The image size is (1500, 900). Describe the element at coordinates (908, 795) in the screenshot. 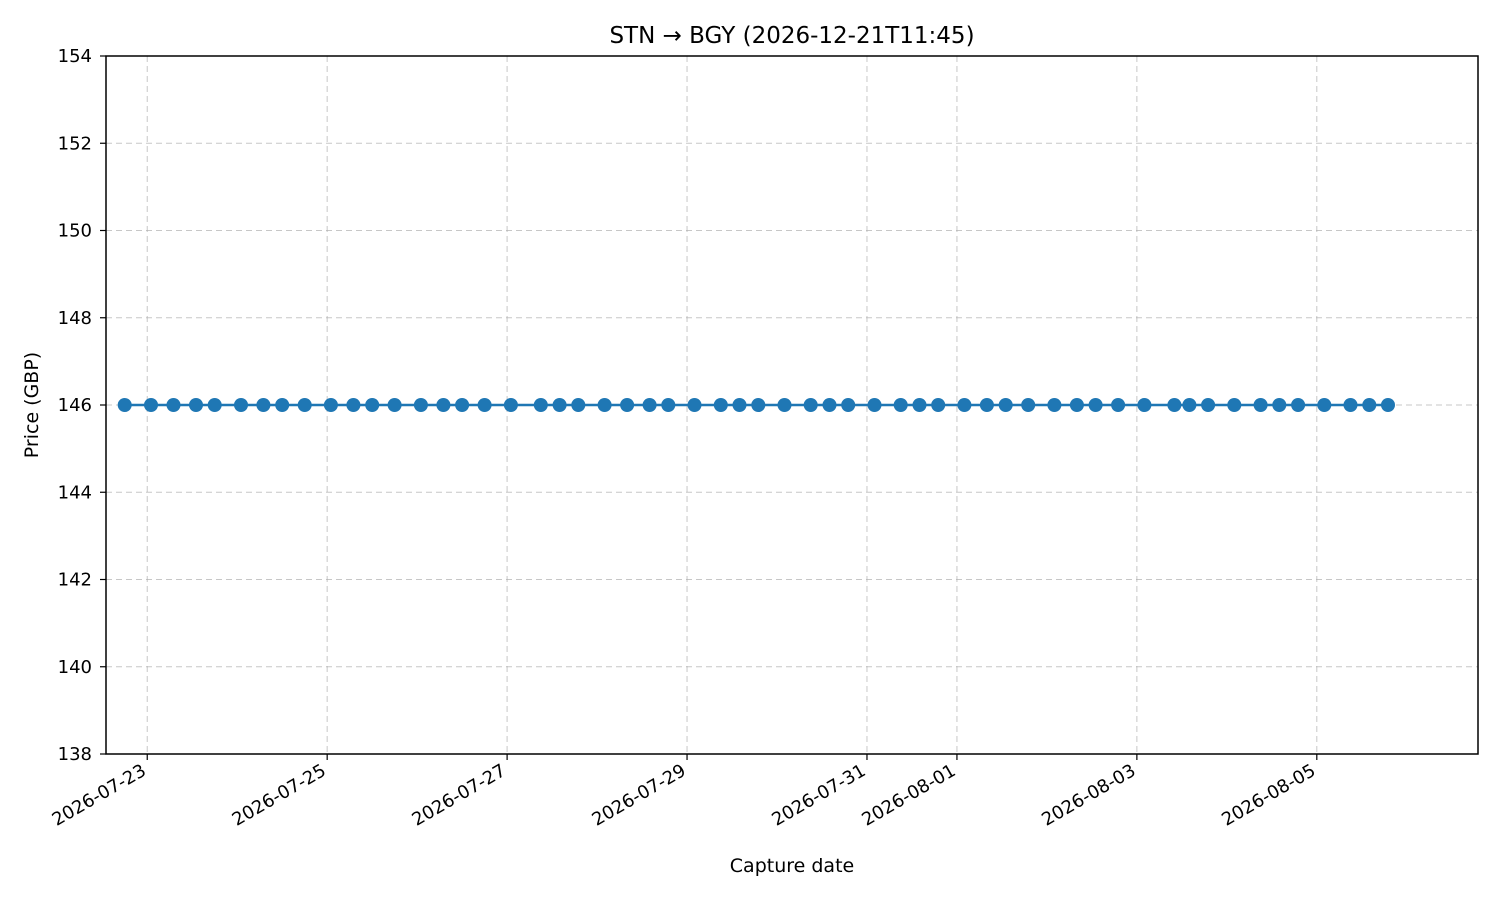

I see `x-tick-label: 2026-08-01` at that location.